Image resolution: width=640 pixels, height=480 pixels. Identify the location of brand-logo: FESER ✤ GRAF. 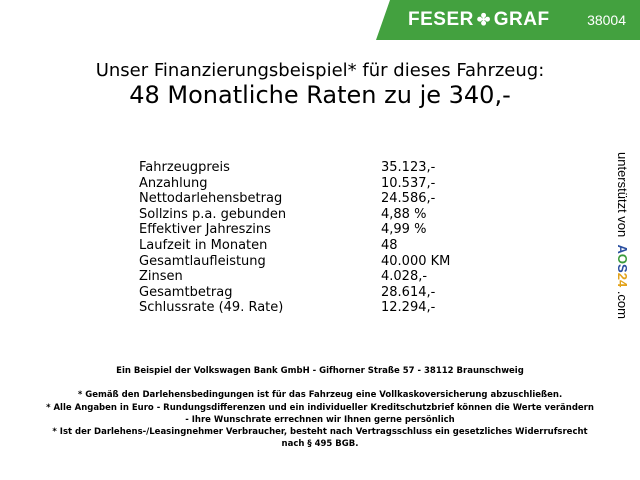
(479, 20).